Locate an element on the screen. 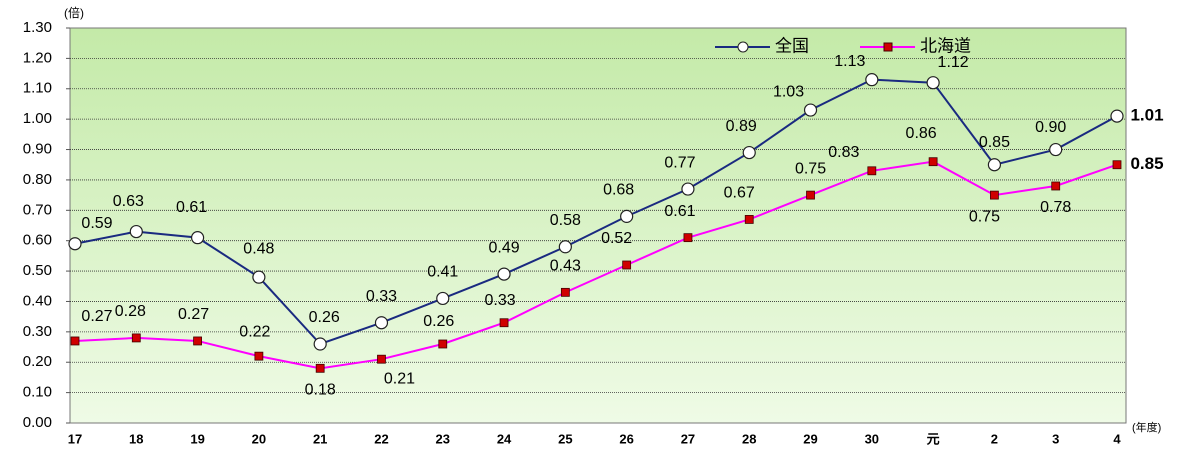 This screenshot has height=450, width=1183. data-label: 1.12 is located at coordinates (953, 62).